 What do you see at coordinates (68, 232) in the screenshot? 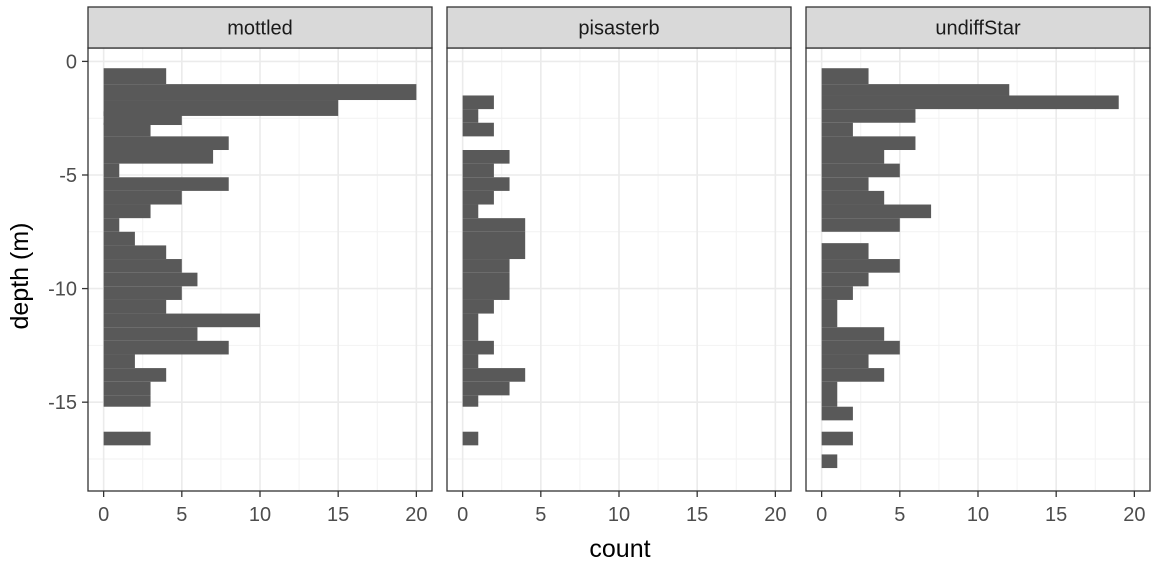
I see `y-axis: 0 -5 -10 -15` at bounding box center [68, 232].